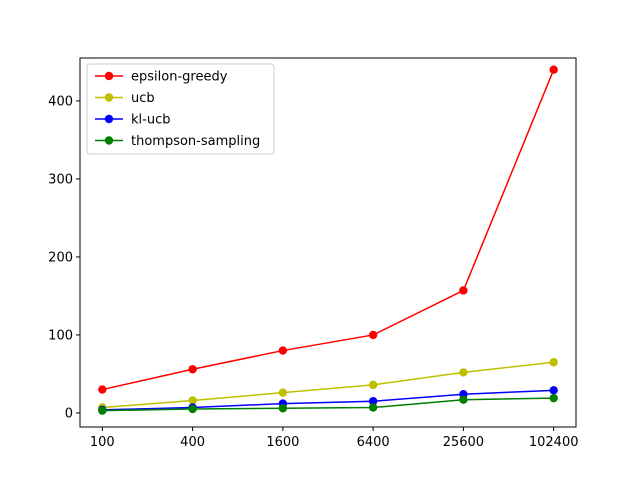  Describe the element at coordinates (60, 335) in the screenshot. I see `y-tick-label: 100` at that location.